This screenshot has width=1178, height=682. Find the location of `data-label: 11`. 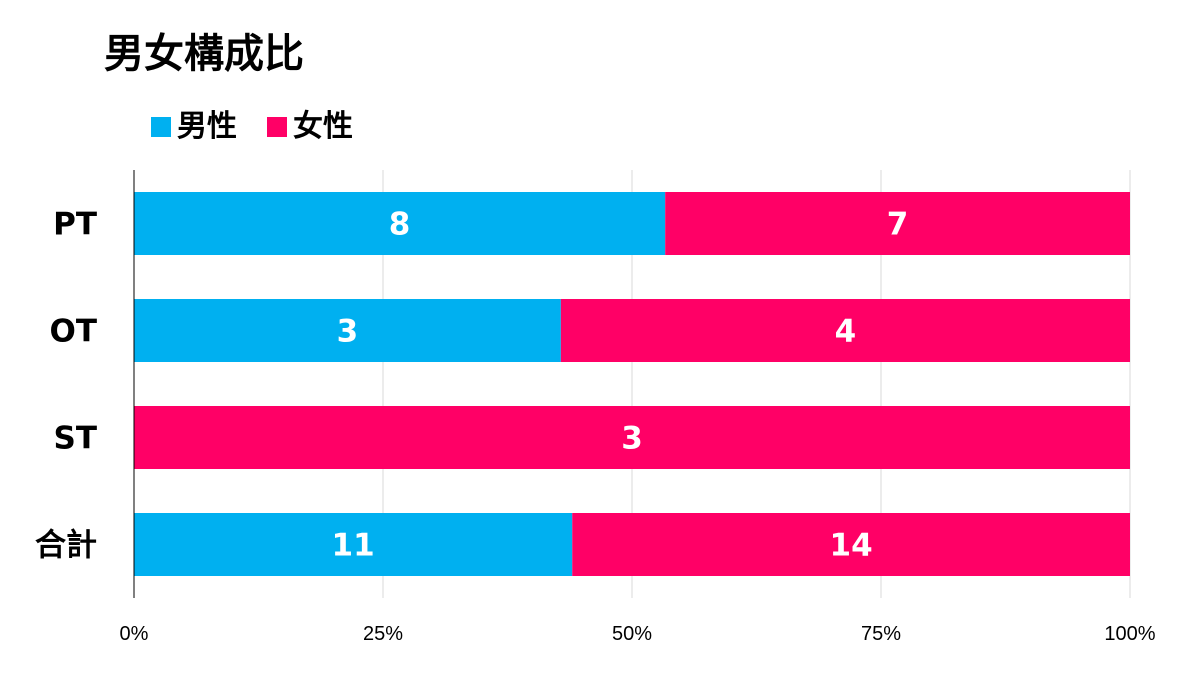

data-label: 11 is located at coordinates (353, 546).